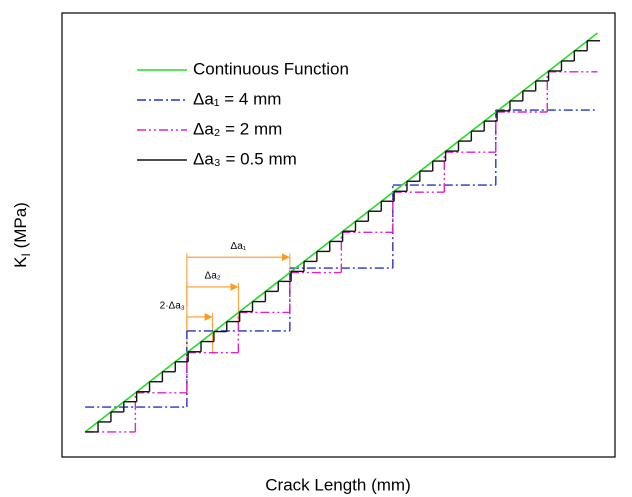  I want to click on legend-label: Δa₂ = 2 mm, so click(237, 128).